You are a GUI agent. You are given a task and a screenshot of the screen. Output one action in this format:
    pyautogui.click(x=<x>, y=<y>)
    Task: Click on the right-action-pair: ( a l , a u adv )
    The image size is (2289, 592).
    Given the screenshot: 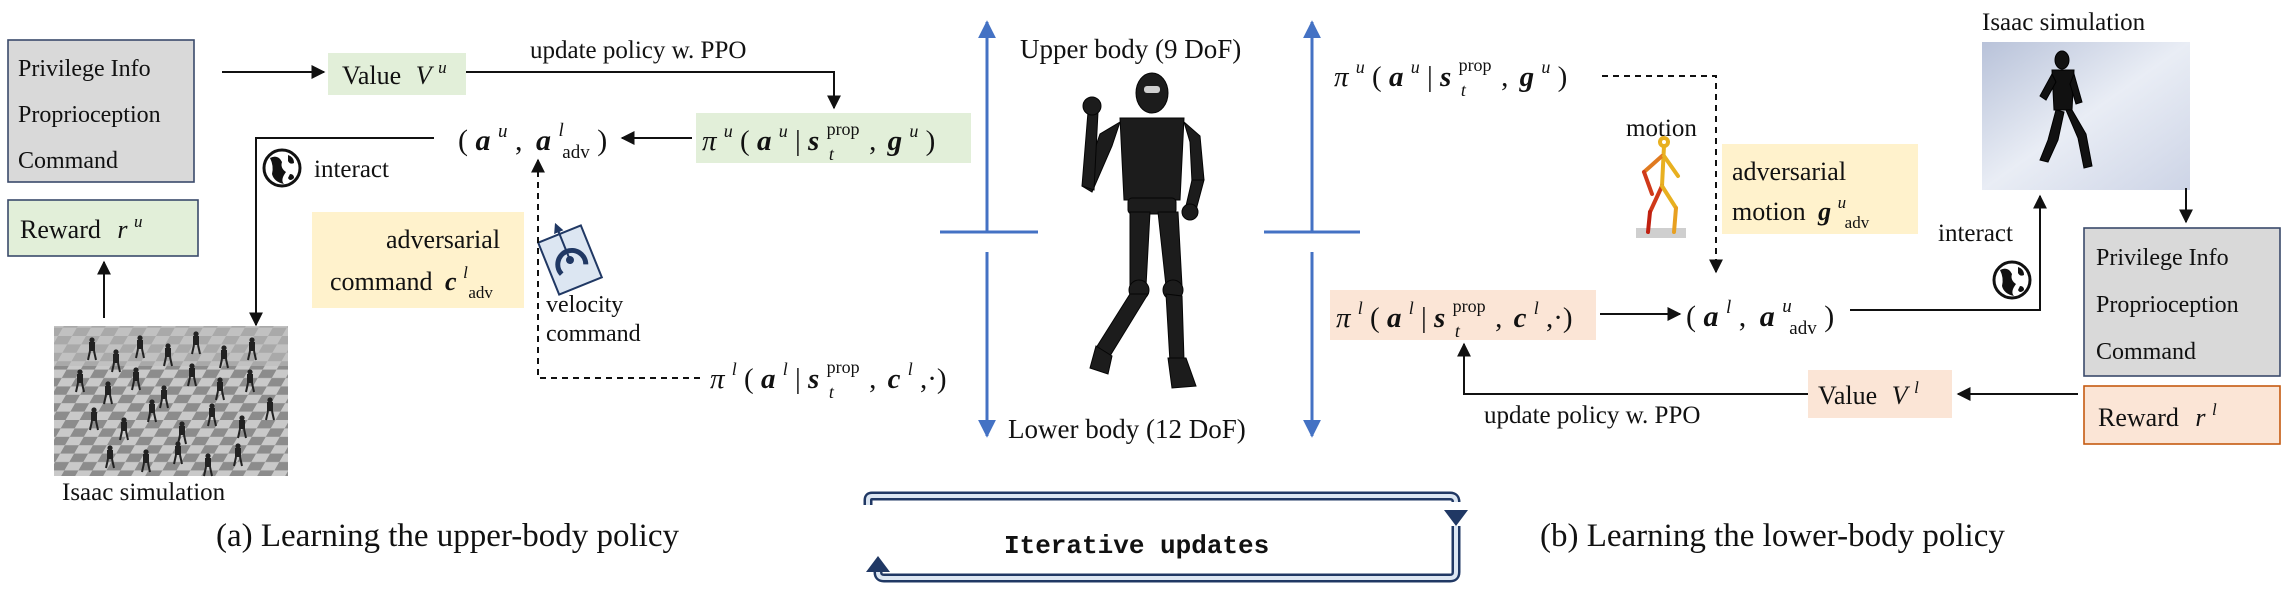 What is the action you would take?
    pyautogui.click(x=1760, y=313)
    